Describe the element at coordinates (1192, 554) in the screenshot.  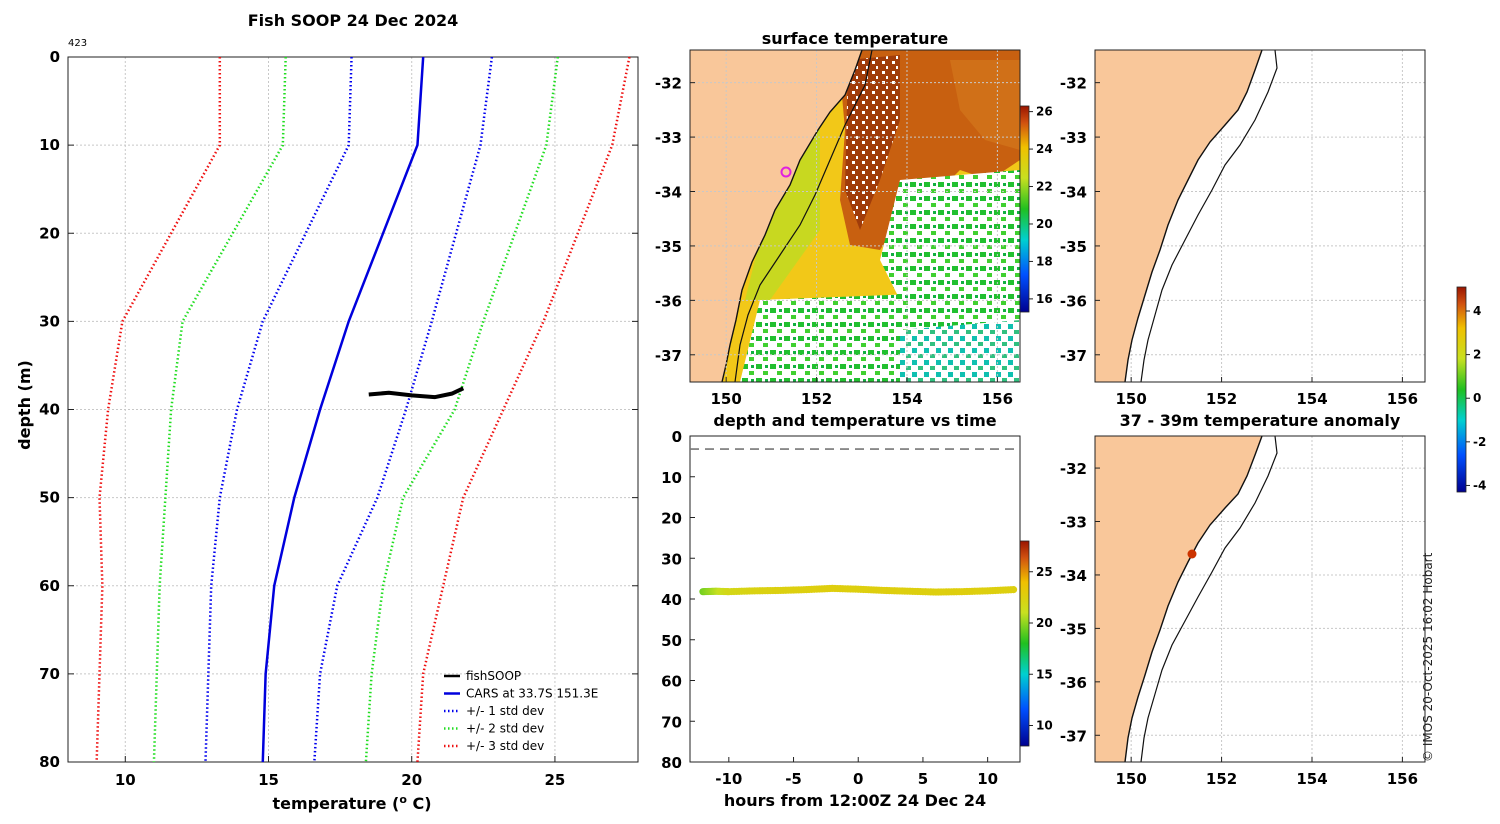
I see `anomaly-fishsoop-marker` at that location.